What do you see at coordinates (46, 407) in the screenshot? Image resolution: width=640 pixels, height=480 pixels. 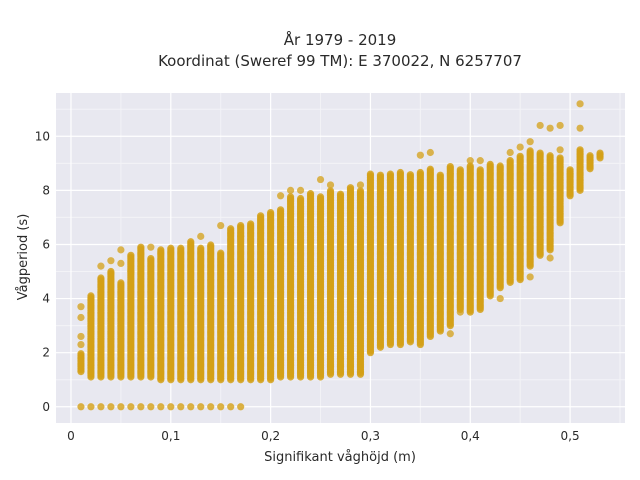 I see `y-tick-label: 0` at bounding box center [46, 407].